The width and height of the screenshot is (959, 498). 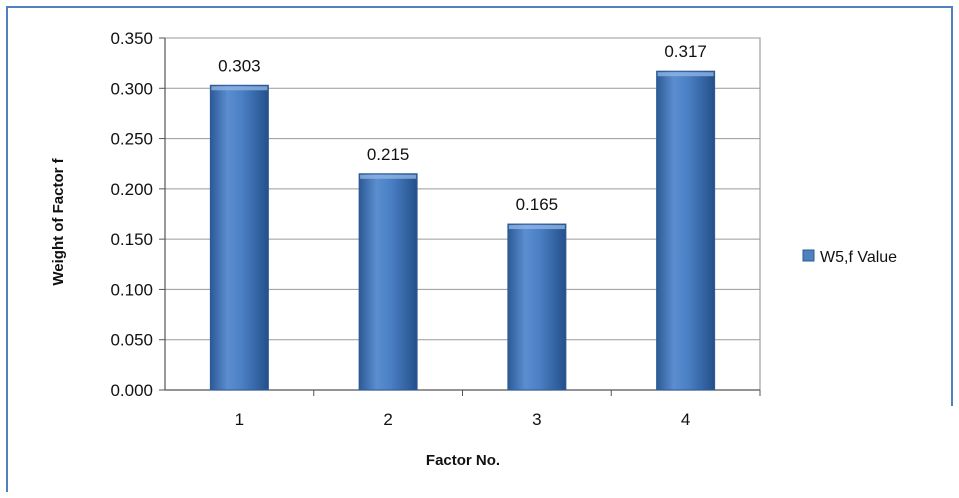 I want to click on legend-label: W5,f Value, so click(x=858, y=257).